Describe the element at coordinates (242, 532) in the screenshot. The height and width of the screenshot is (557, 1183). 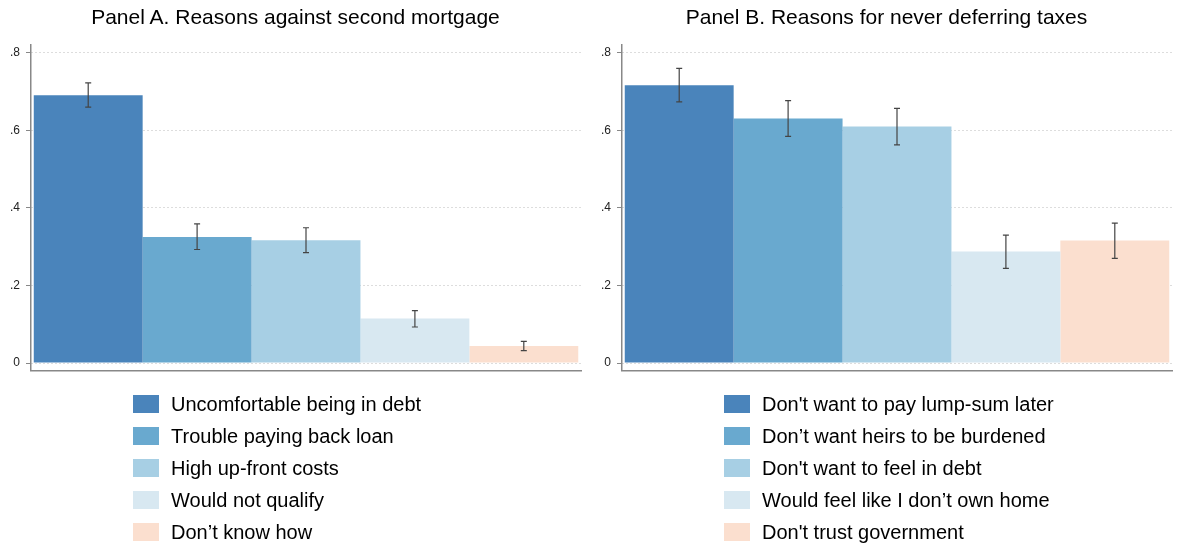
I see `legend-label: Don’t know how` at that location.